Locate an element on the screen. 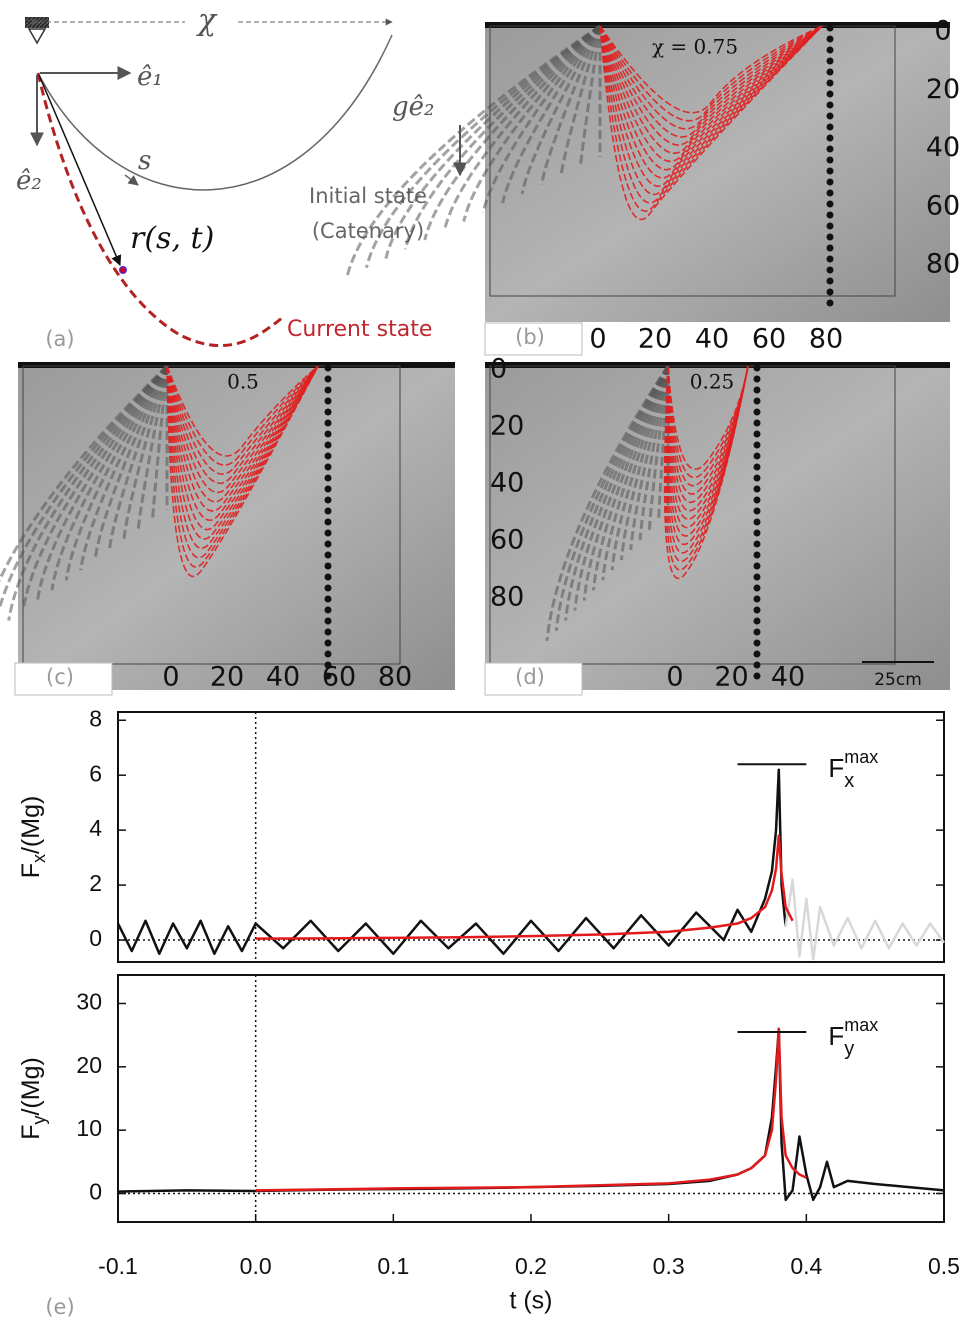  current-curve is located at coordinates (159, 209).